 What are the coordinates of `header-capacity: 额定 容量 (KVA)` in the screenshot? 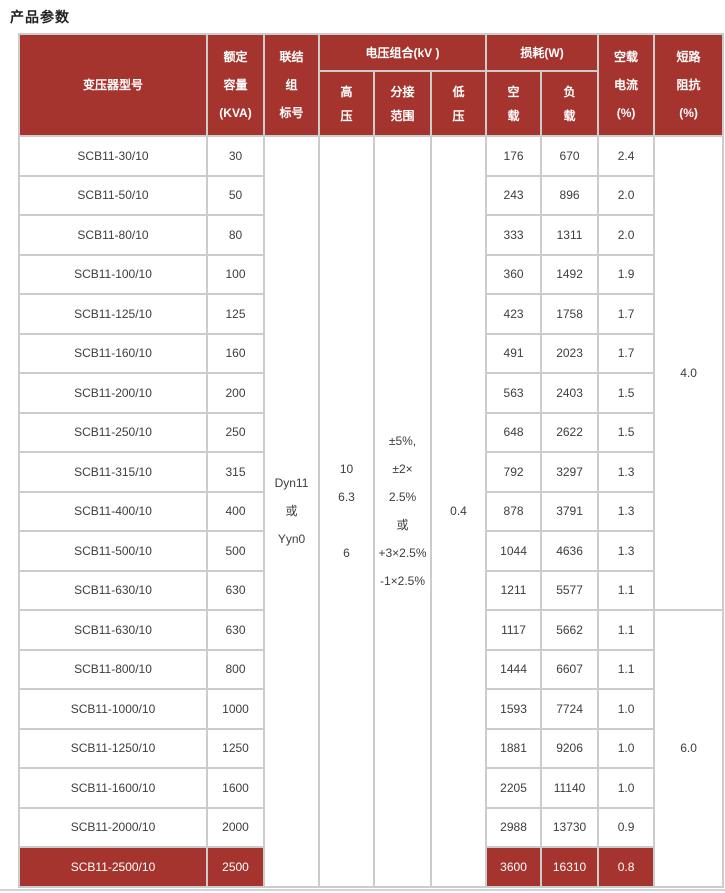 It's located at (235, 85).